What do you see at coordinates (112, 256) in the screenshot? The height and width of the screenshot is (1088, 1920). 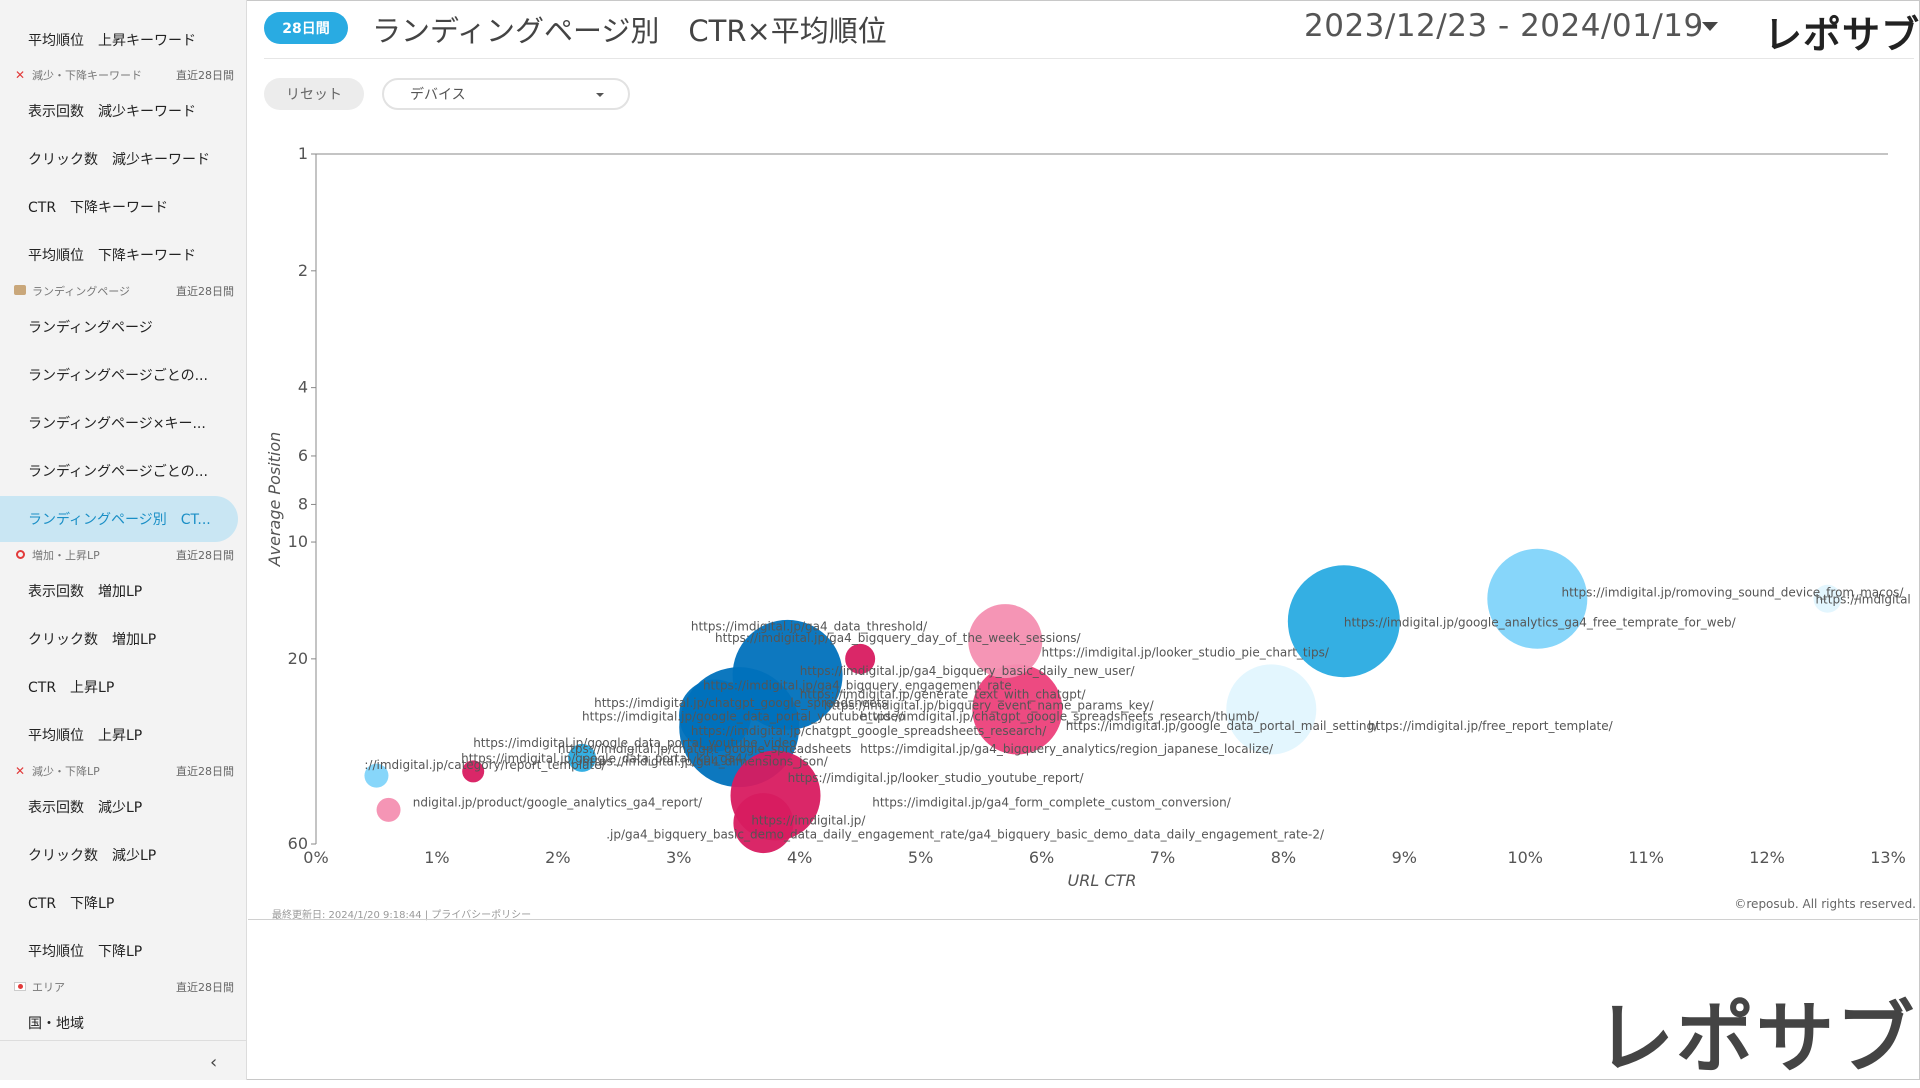 I see `sidebar-item-label: 平均順位 下降キーワード` at bounding box center [112, 256].